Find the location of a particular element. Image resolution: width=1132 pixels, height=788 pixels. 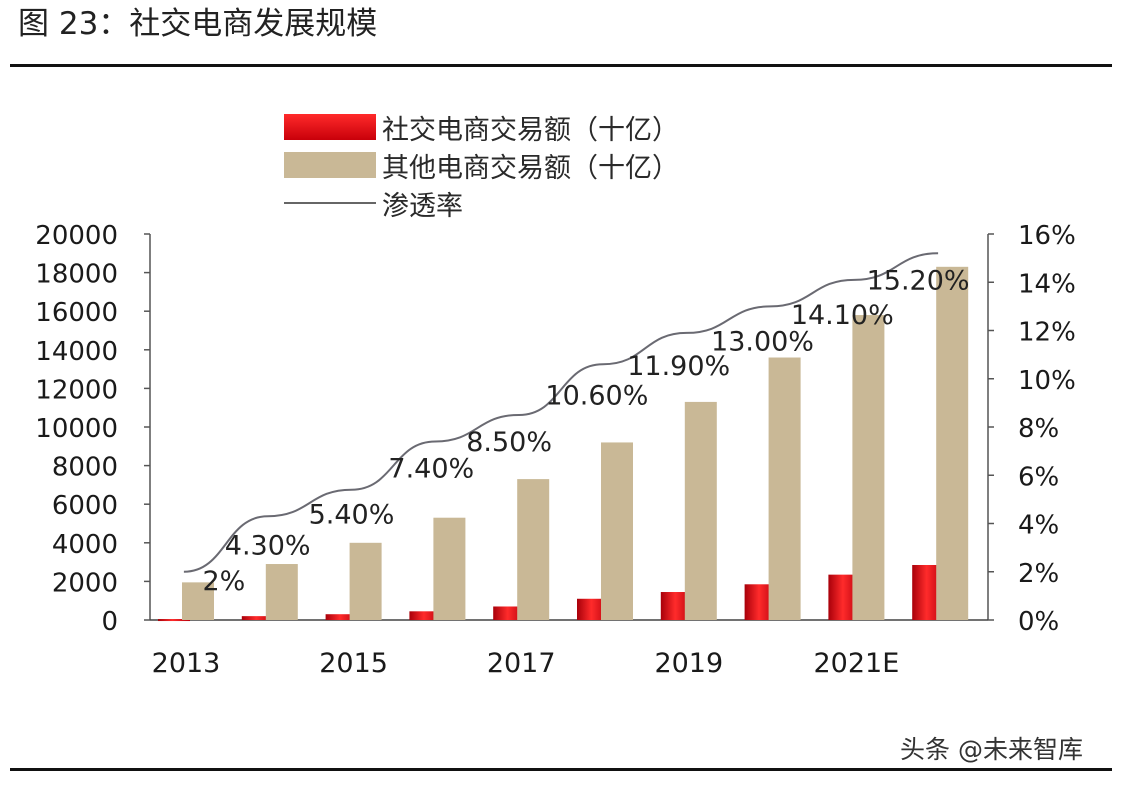

y-right-tick-label: 0% is located at coordinates (1038, 622).